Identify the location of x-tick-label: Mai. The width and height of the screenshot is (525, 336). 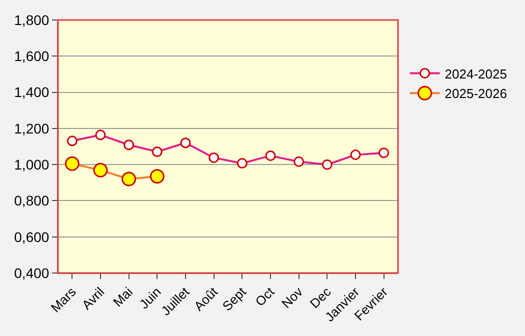
(123, 297).